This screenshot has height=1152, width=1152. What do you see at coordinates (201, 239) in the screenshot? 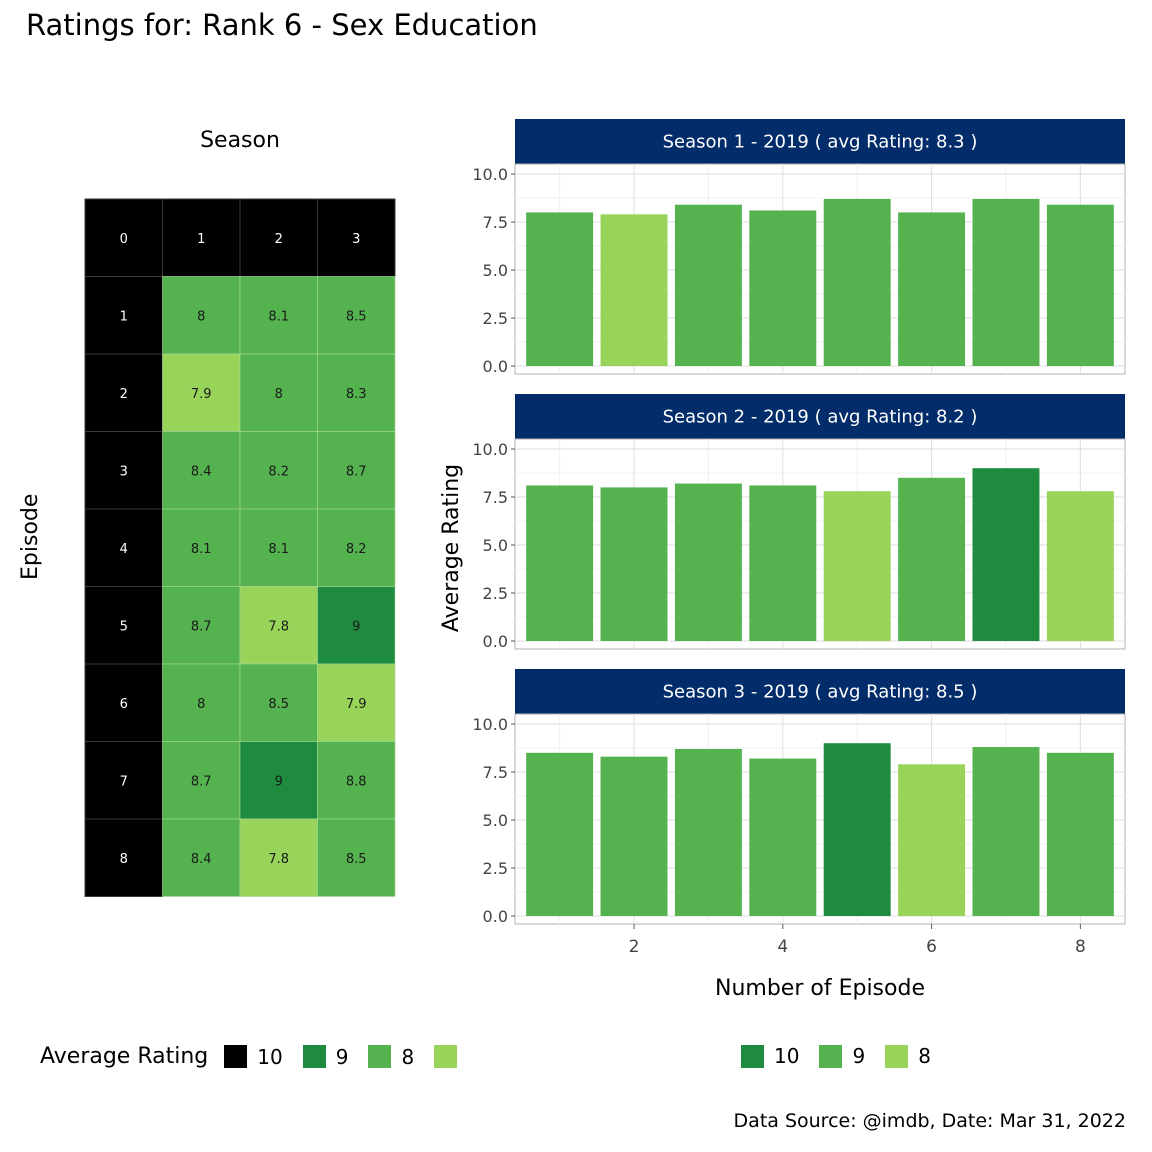
I see `heatmap-column-label: 1` at bounding box center [201, 239].